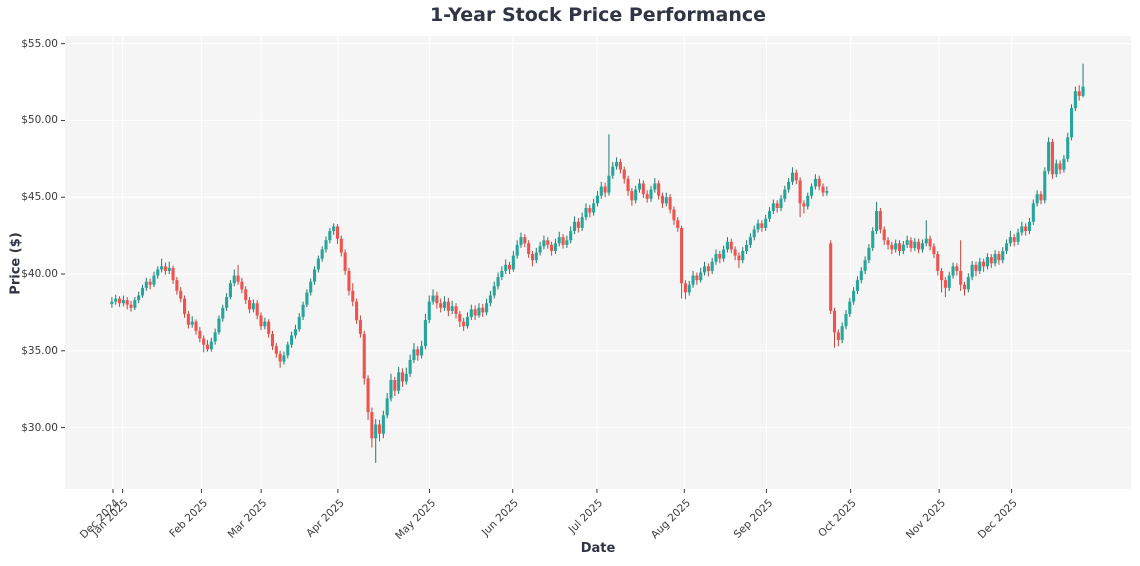  Describe the element at coordinates (39, 350) in the screenshot. I see `y-tick-label: $35.00` at that location.